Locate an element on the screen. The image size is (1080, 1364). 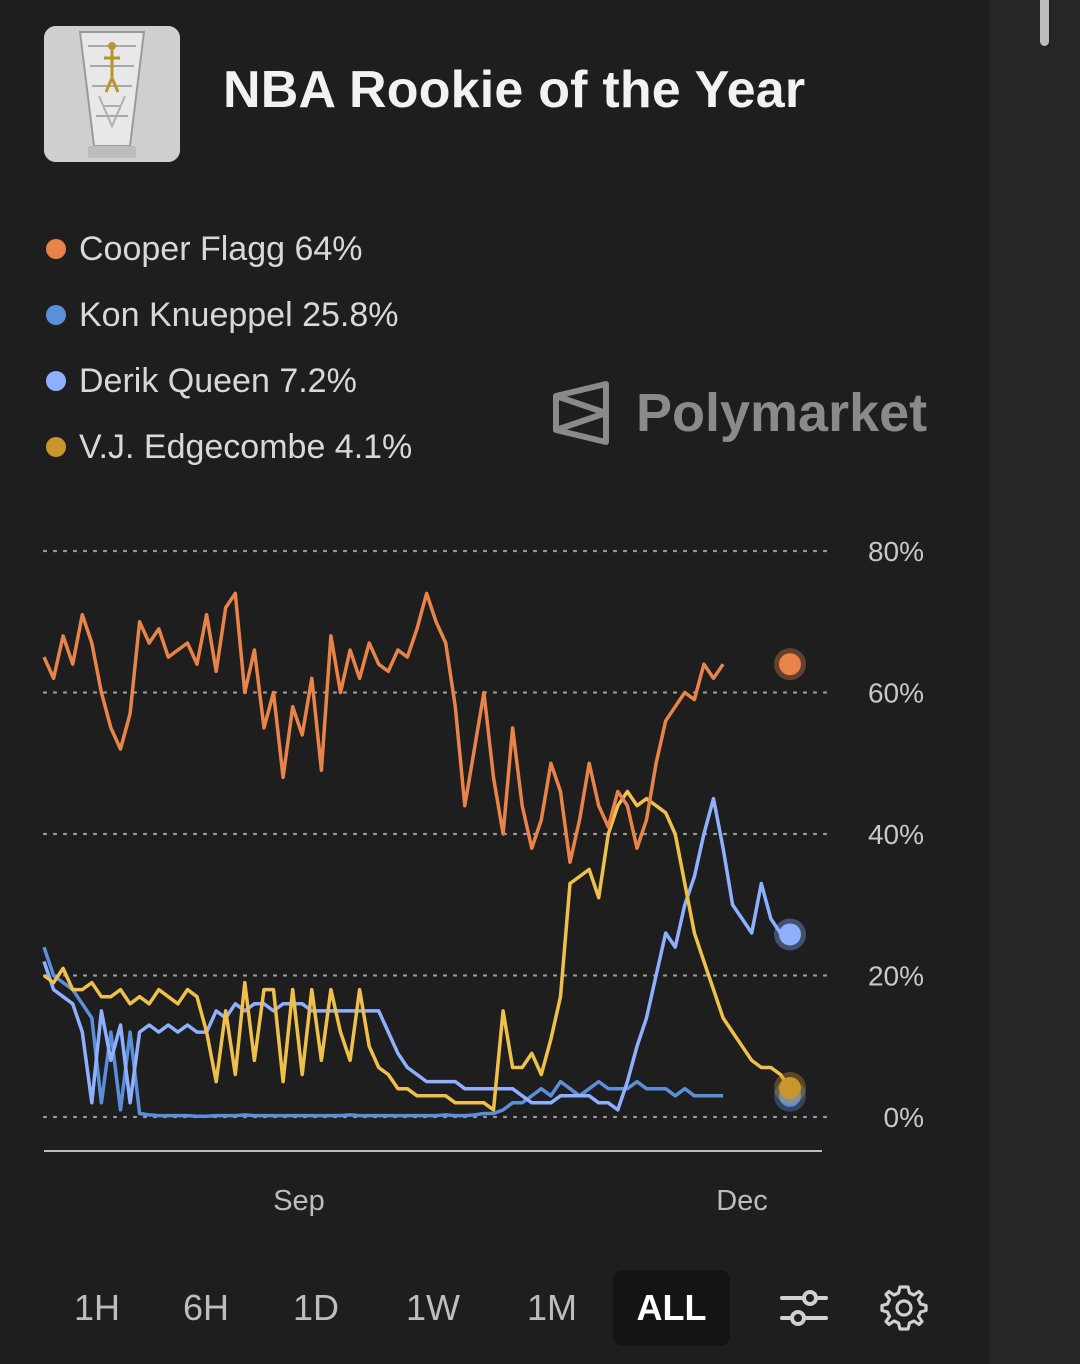
page-title: NBA Rookie of the Year is located at coordinates (514, 90).